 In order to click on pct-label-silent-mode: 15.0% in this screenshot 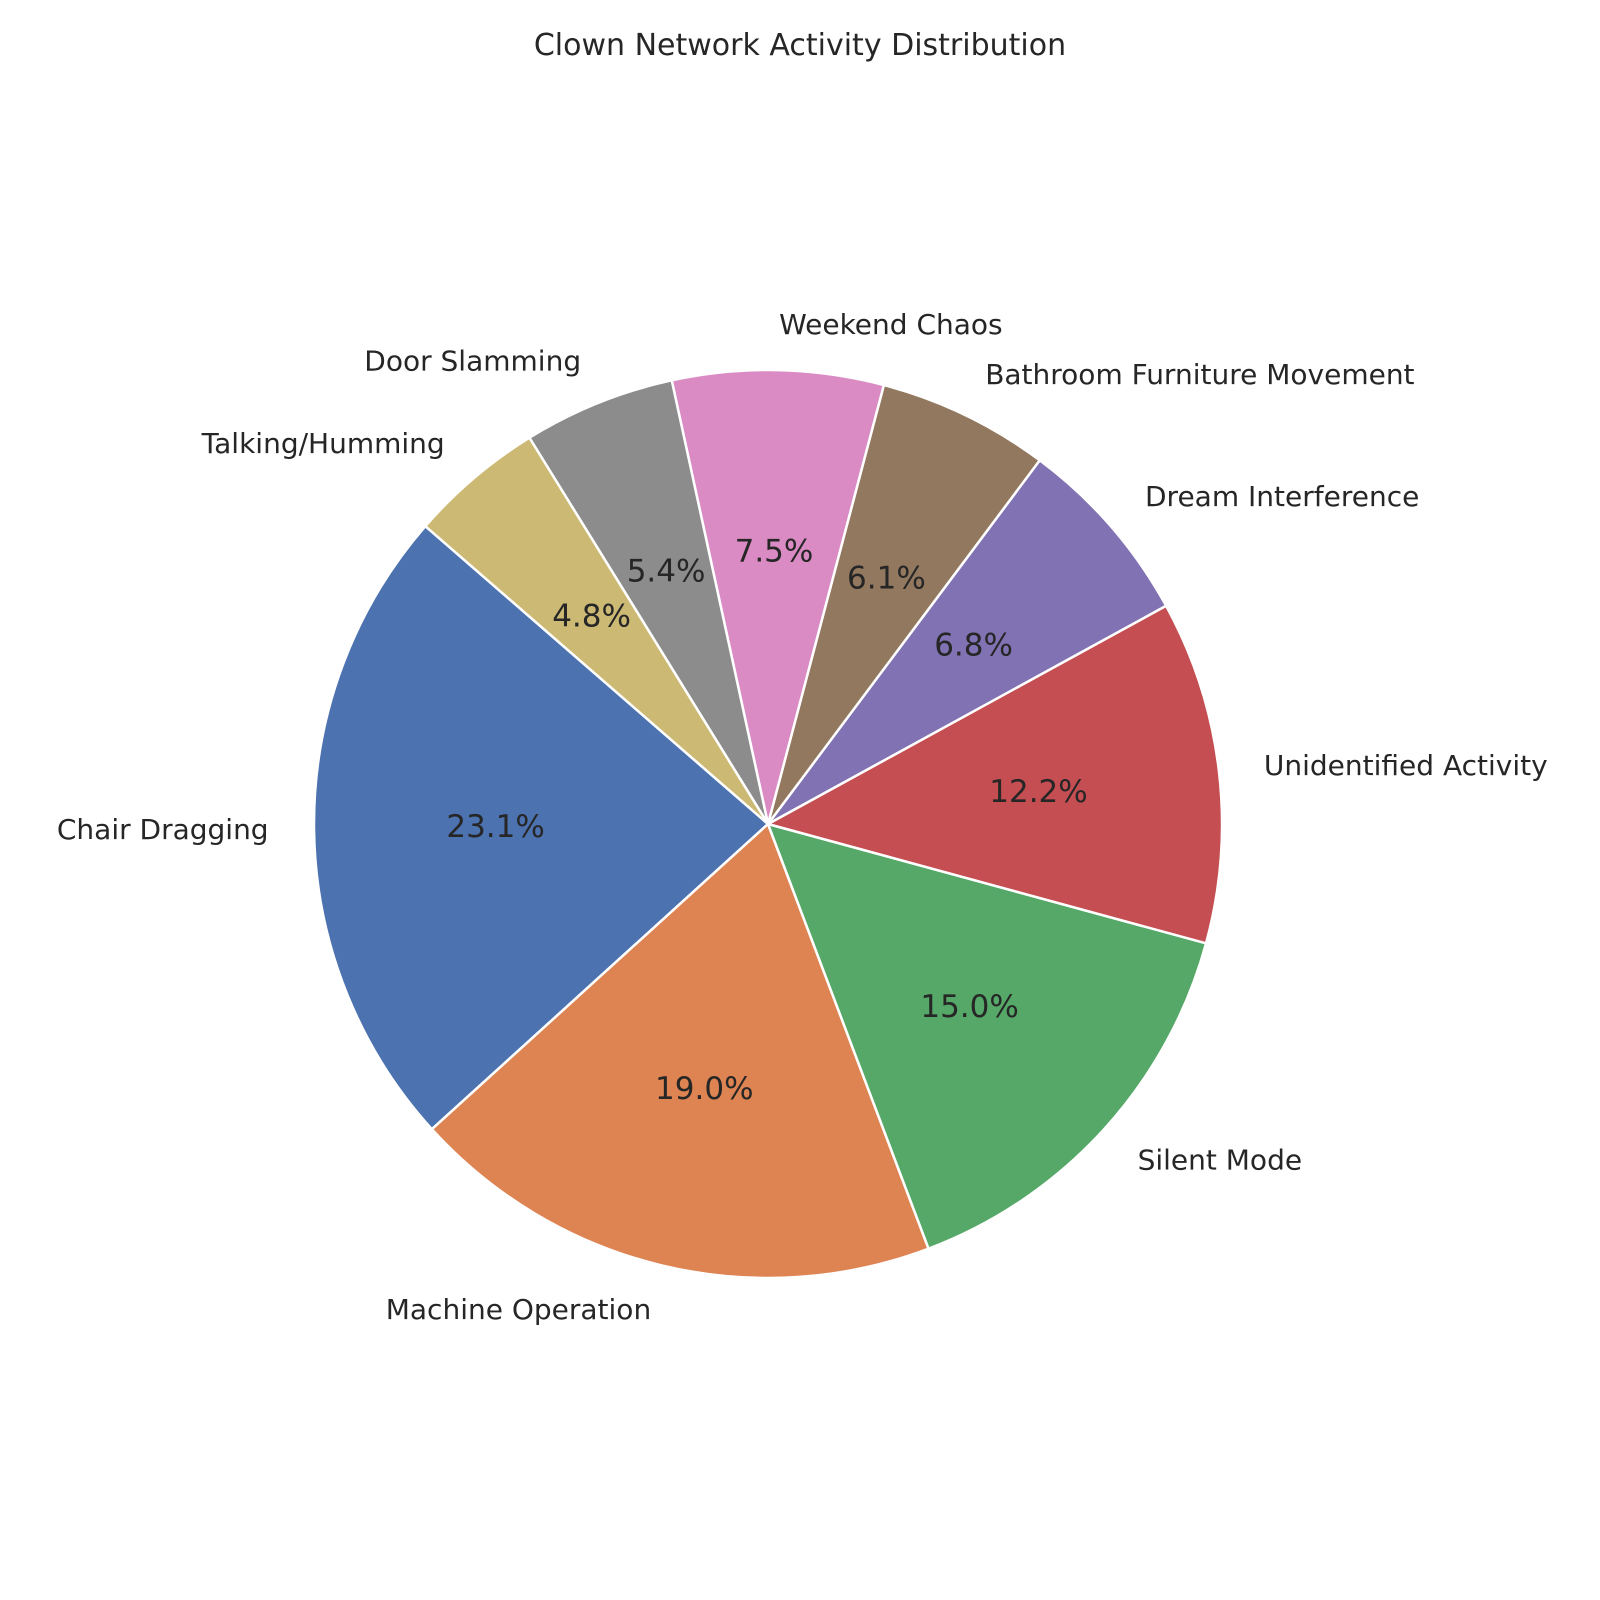, I will do `click(969, 1007)`.